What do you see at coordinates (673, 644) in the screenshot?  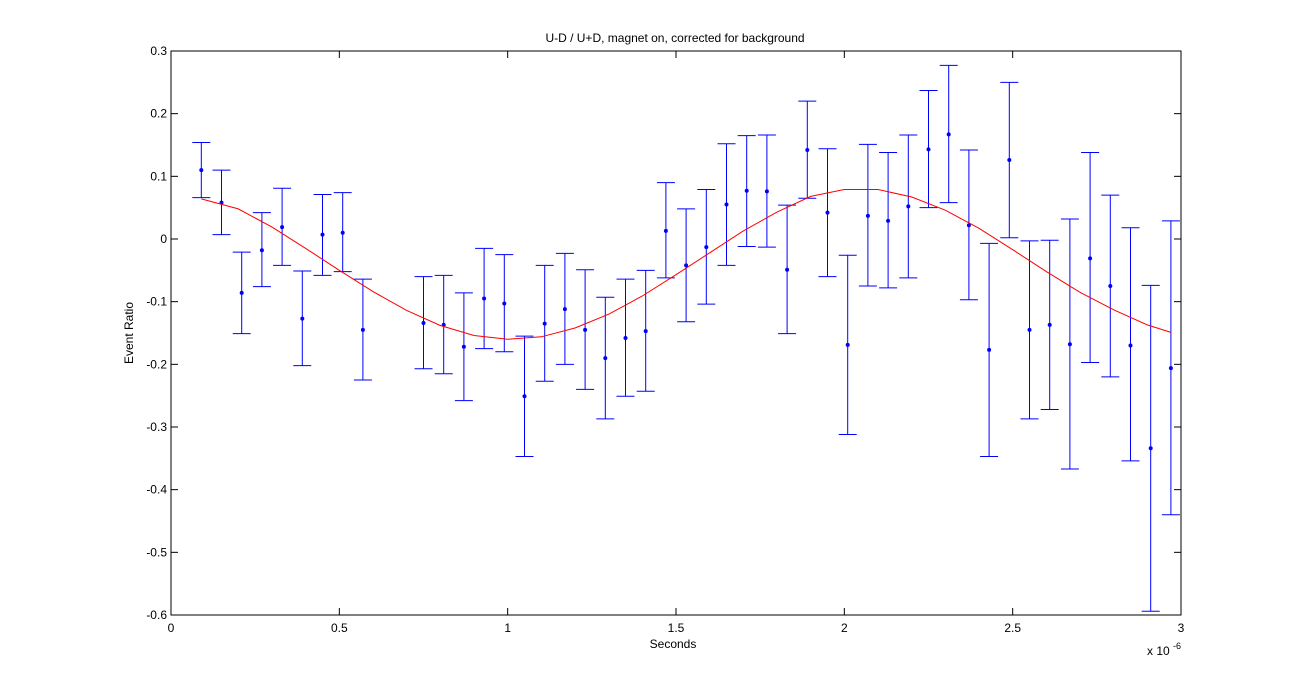 I see `x-axis-label: Seconds` at bounding box center [673, 644].